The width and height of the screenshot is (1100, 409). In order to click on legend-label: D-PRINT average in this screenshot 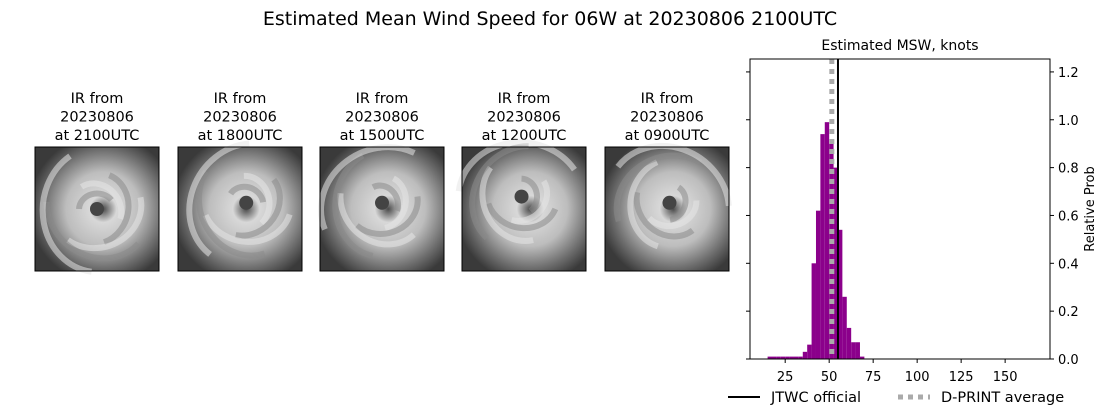, I will do `click(1002, 398)`.